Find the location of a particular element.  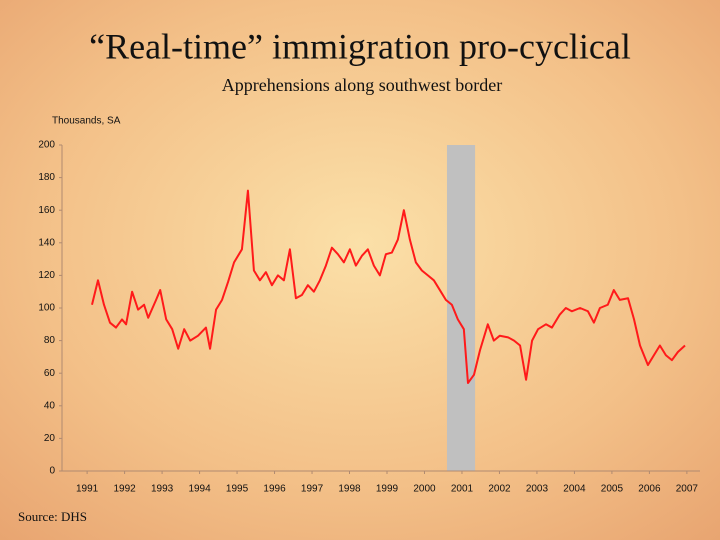

x-tick-label: 2005 is located at coordinates (612, 489).